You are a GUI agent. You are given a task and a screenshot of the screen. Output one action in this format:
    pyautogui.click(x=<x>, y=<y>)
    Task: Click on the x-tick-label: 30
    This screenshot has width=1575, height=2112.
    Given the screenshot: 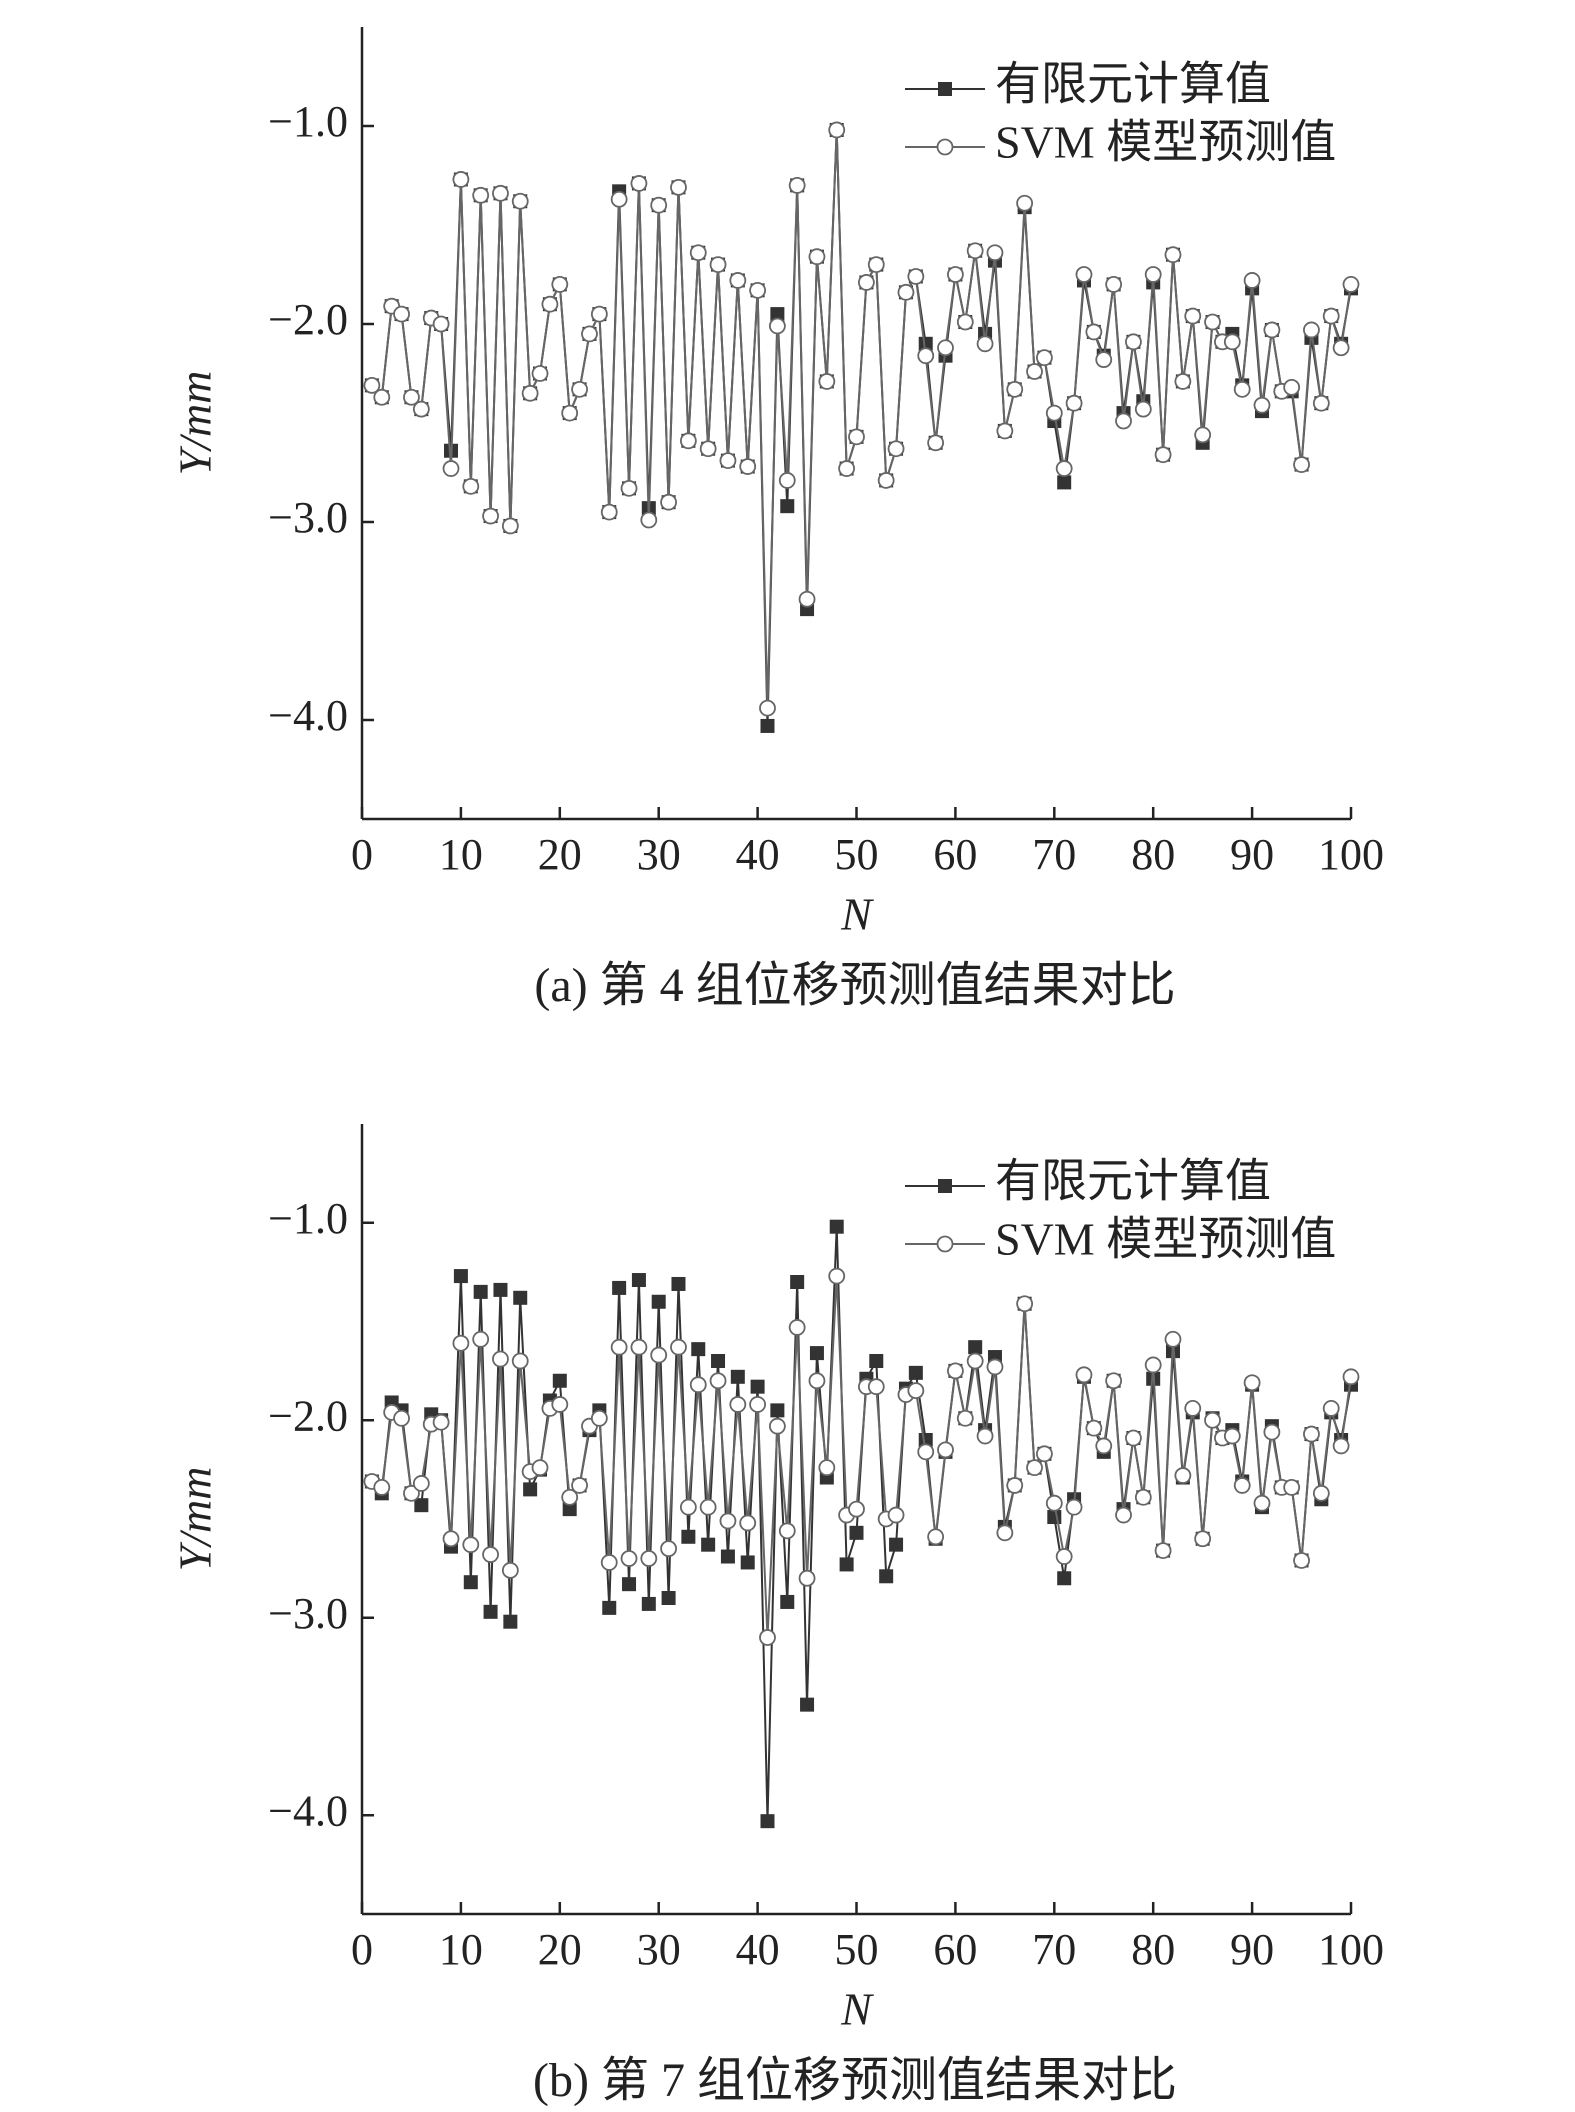 What is the action you would take?
    pyautogui.click(x=659, y=1949)
    